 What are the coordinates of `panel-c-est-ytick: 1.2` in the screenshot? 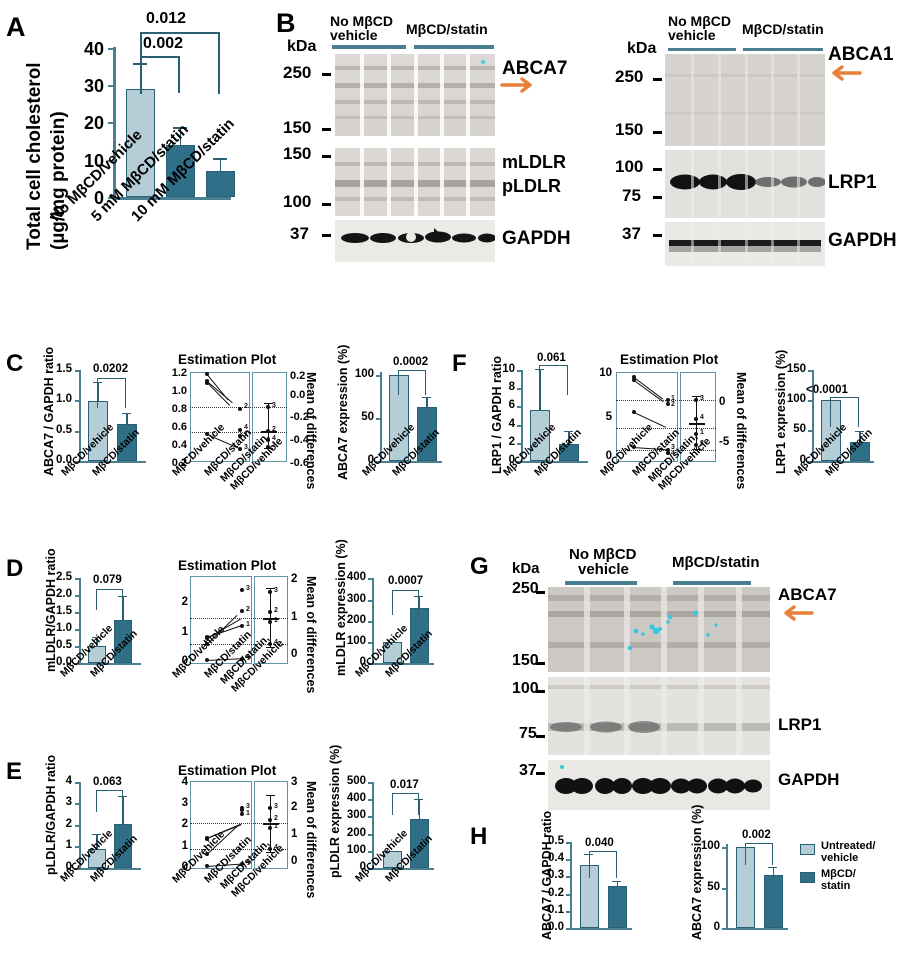 It's located at (179, 373).